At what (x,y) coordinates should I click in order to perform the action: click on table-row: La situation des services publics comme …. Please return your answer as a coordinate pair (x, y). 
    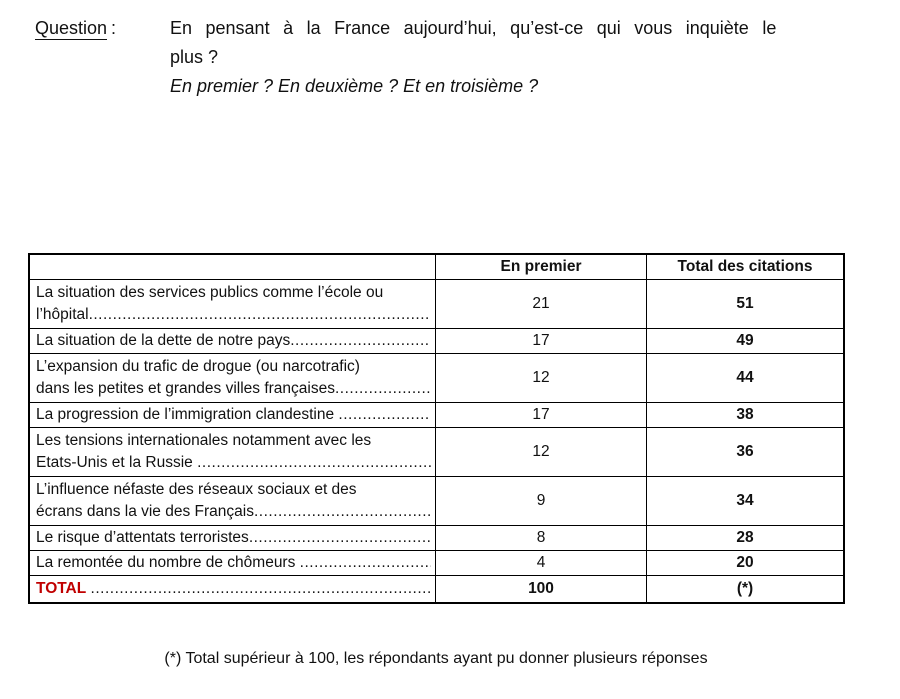
    Looking at the image, I should click on (436, 304).